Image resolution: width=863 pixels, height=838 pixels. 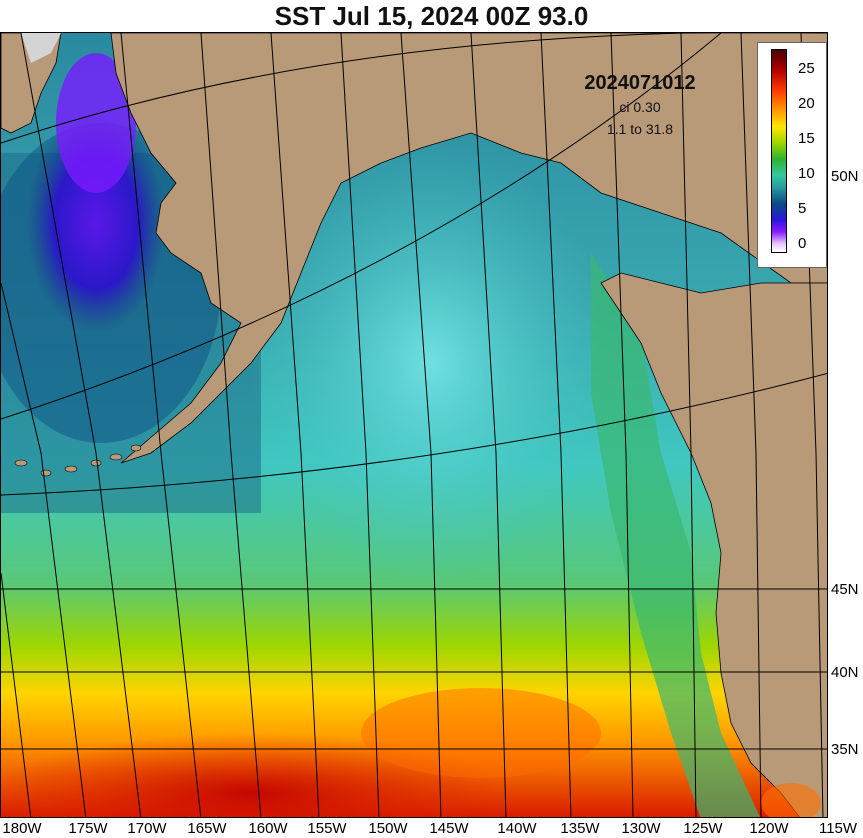 I want to click on lon-line-170w, so click(x=81, y=425).